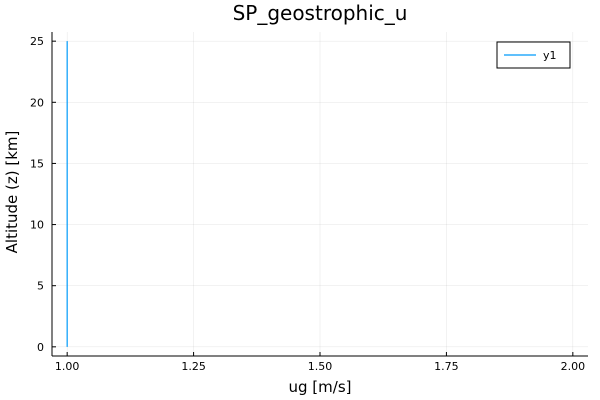 The image size is (600, 400). Describe the element at coordinates (37, 225) in the screenshot. I see `y-tick-label-2: 10` at that location.